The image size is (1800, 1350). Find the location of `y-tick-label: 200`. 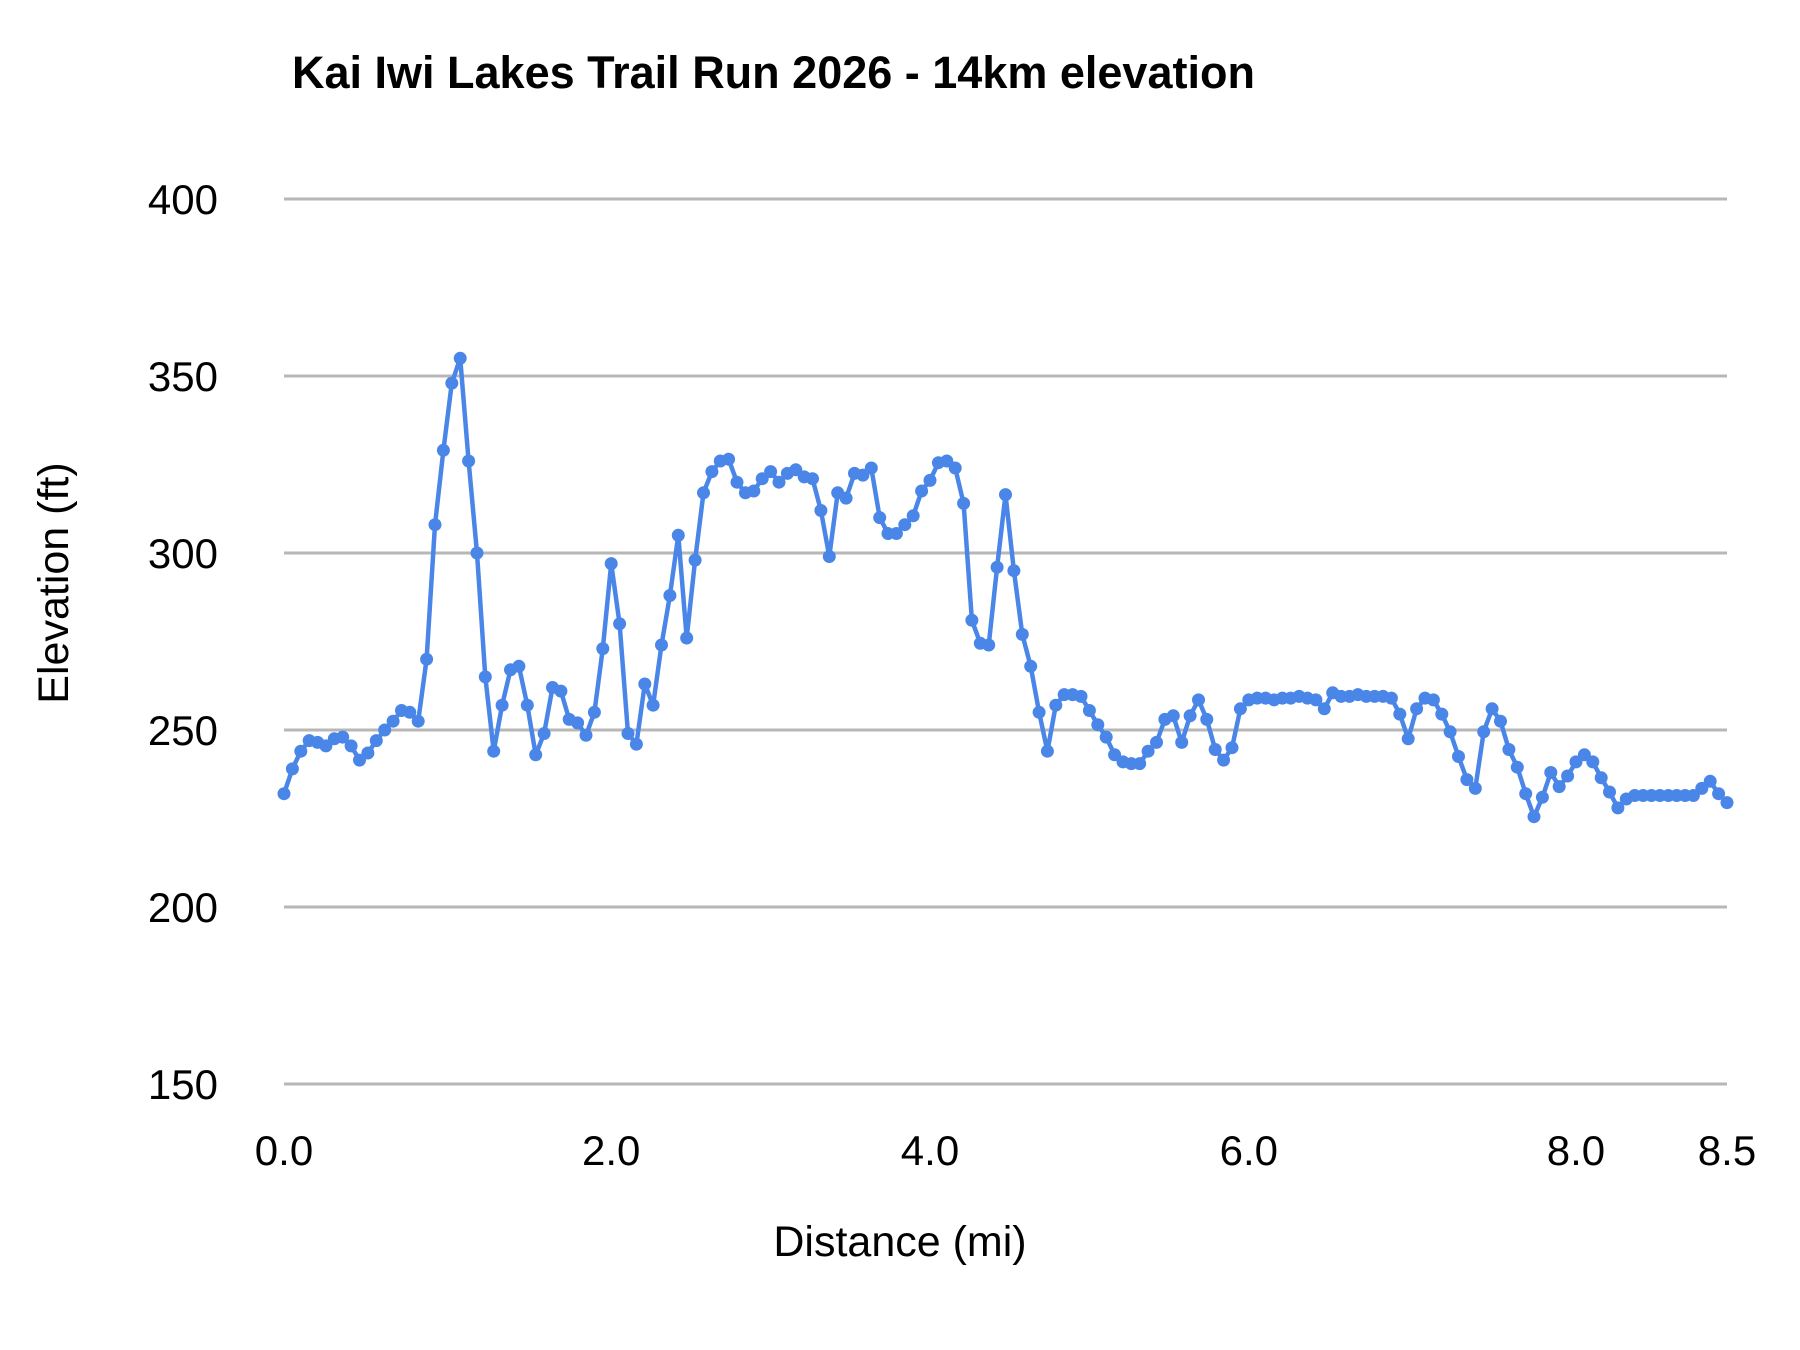

y-tick-label: 200 is located at coordinates (183, 907).